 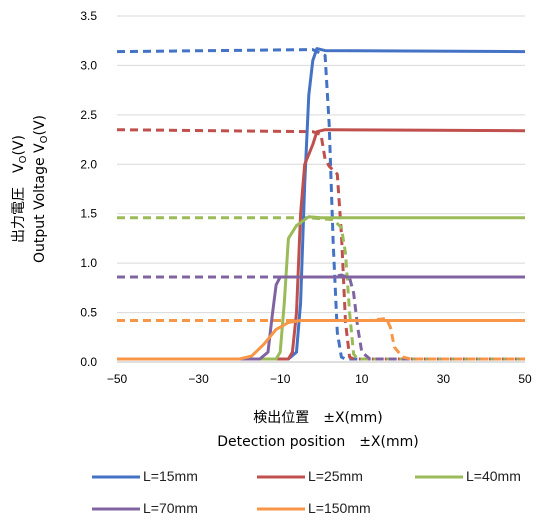 I want to click on y-axis-title-jp: 出力電圧 VO(V), so click(x=20, y=189).